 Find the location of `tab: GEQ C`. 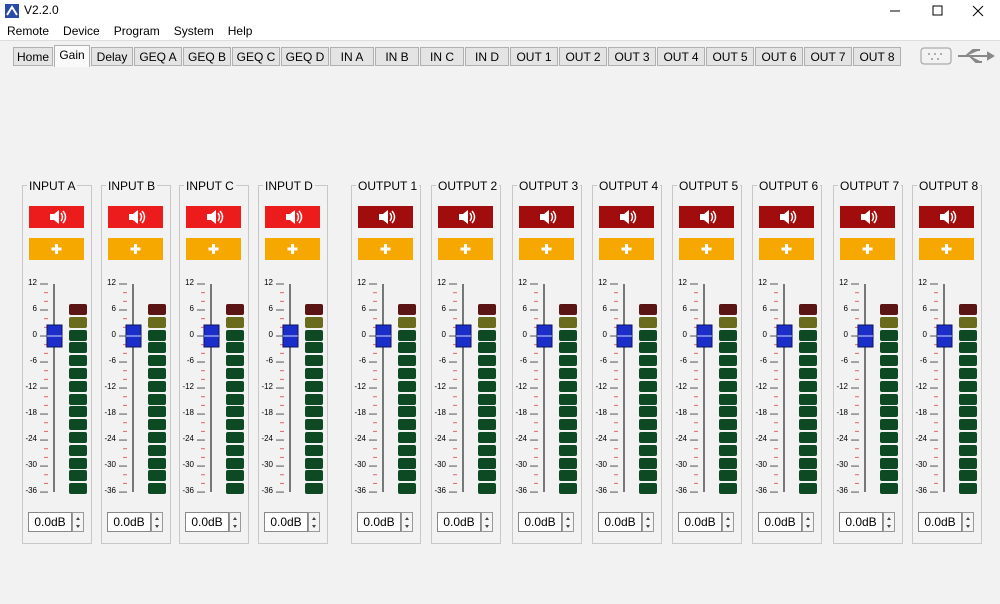

tab: GEQ C is located at coordinates (256, 56).